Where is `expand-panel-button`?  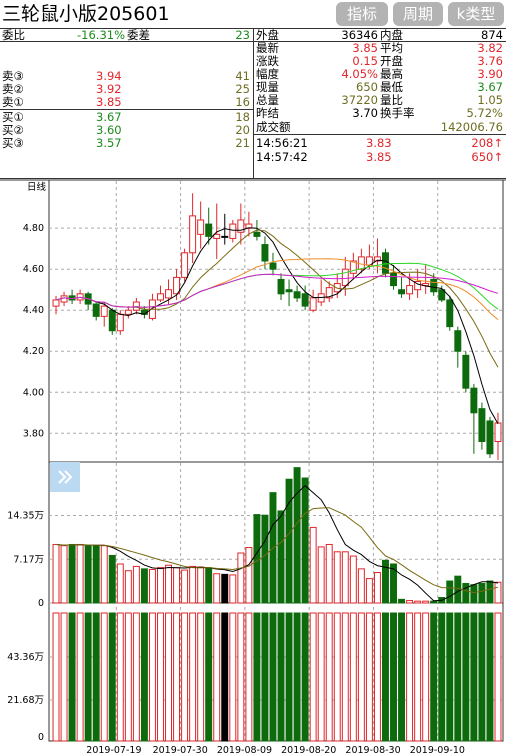
expand-panel-button is located at coordinates (65, 477).